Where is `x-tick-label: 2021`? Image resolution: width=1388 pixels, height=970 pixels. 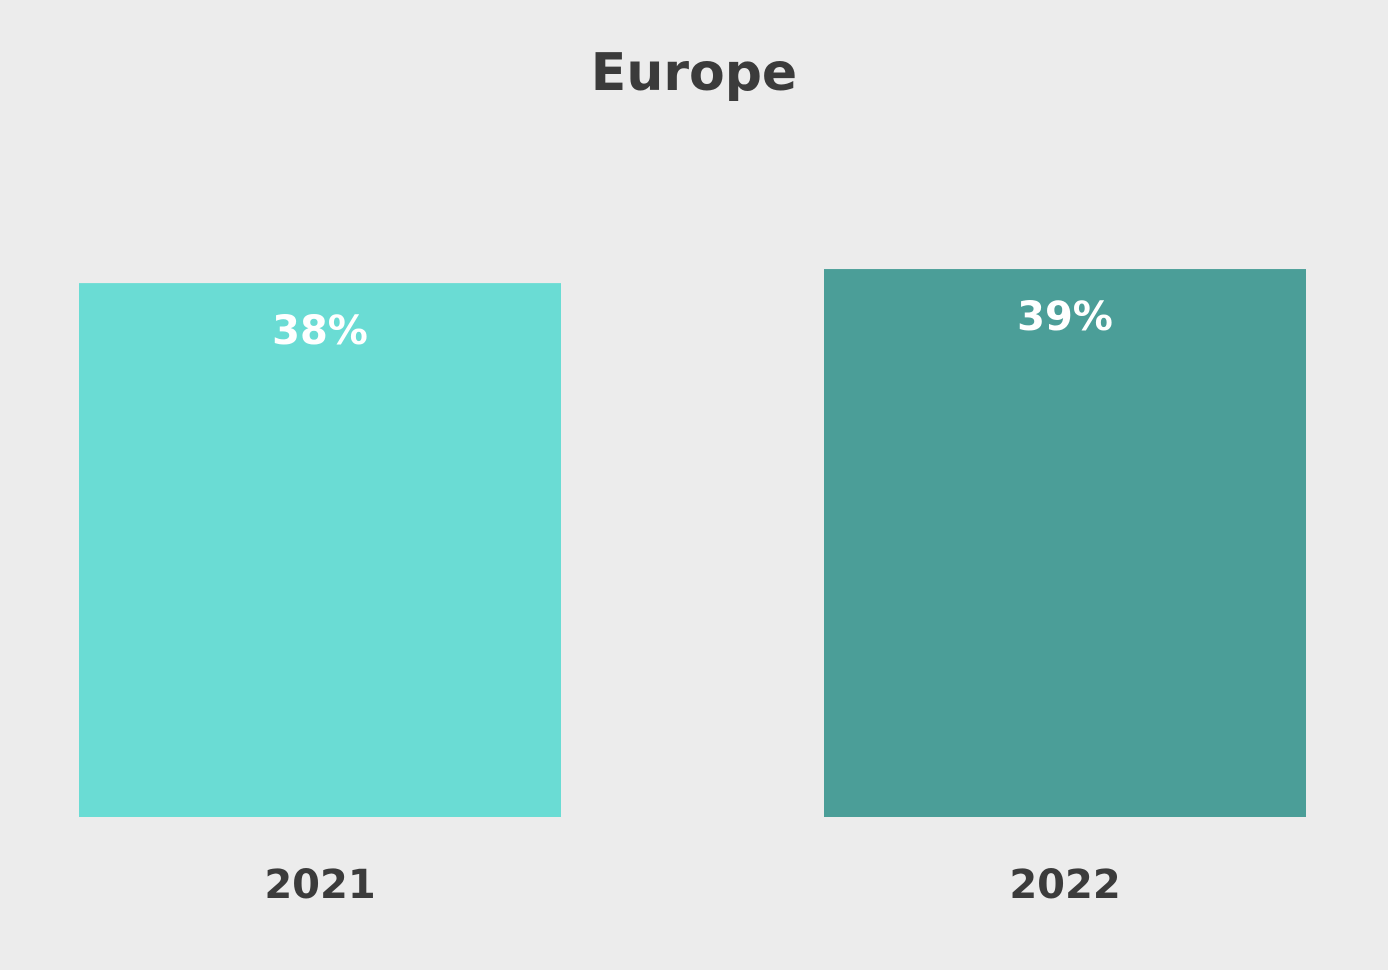 x-tick-label: 2021 is located at coordinates (319, 885).